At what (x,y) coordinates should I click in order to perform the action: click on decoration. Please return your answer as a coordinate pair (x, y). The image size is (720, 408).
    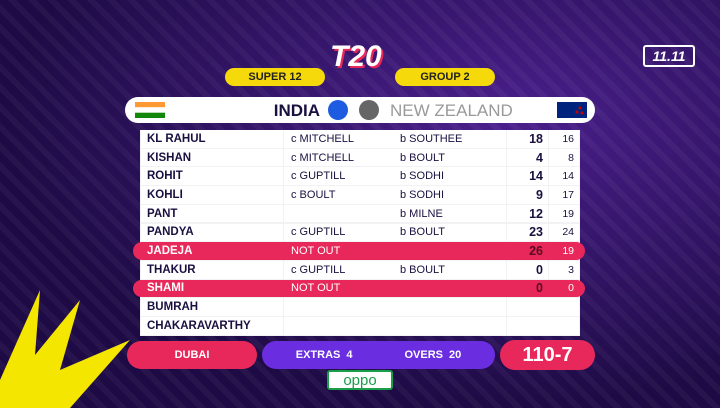
    Looking at the image, I should click on (65, 349).